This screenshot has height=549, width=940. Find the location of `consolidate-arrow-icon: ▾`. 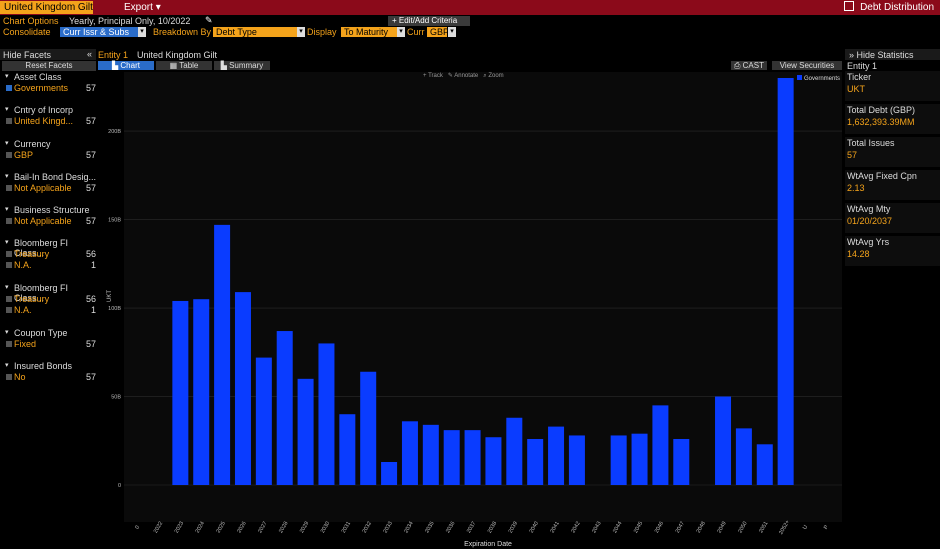

consolidate-arrow-icon: ▾ is located at coordinates (142, 32).